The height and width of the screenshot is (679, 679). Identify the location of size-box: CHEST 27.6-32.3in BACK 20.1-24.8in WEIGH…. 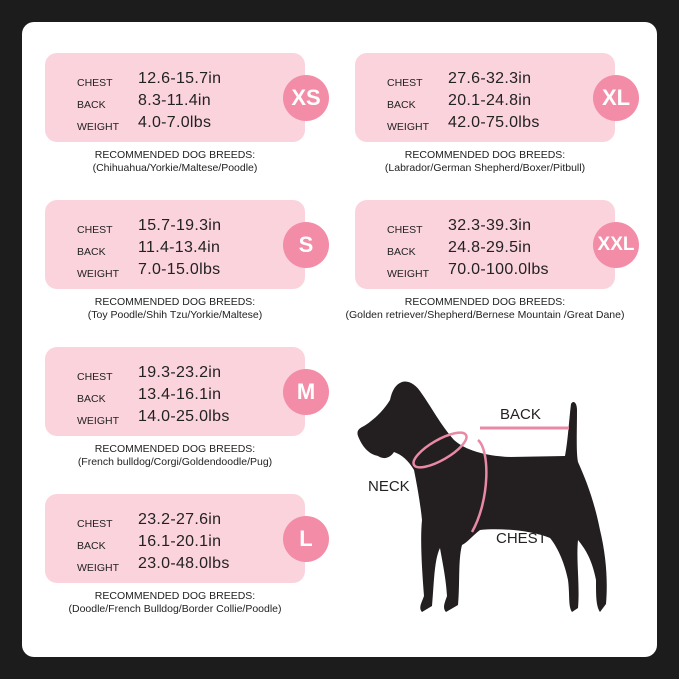
(485, 97).